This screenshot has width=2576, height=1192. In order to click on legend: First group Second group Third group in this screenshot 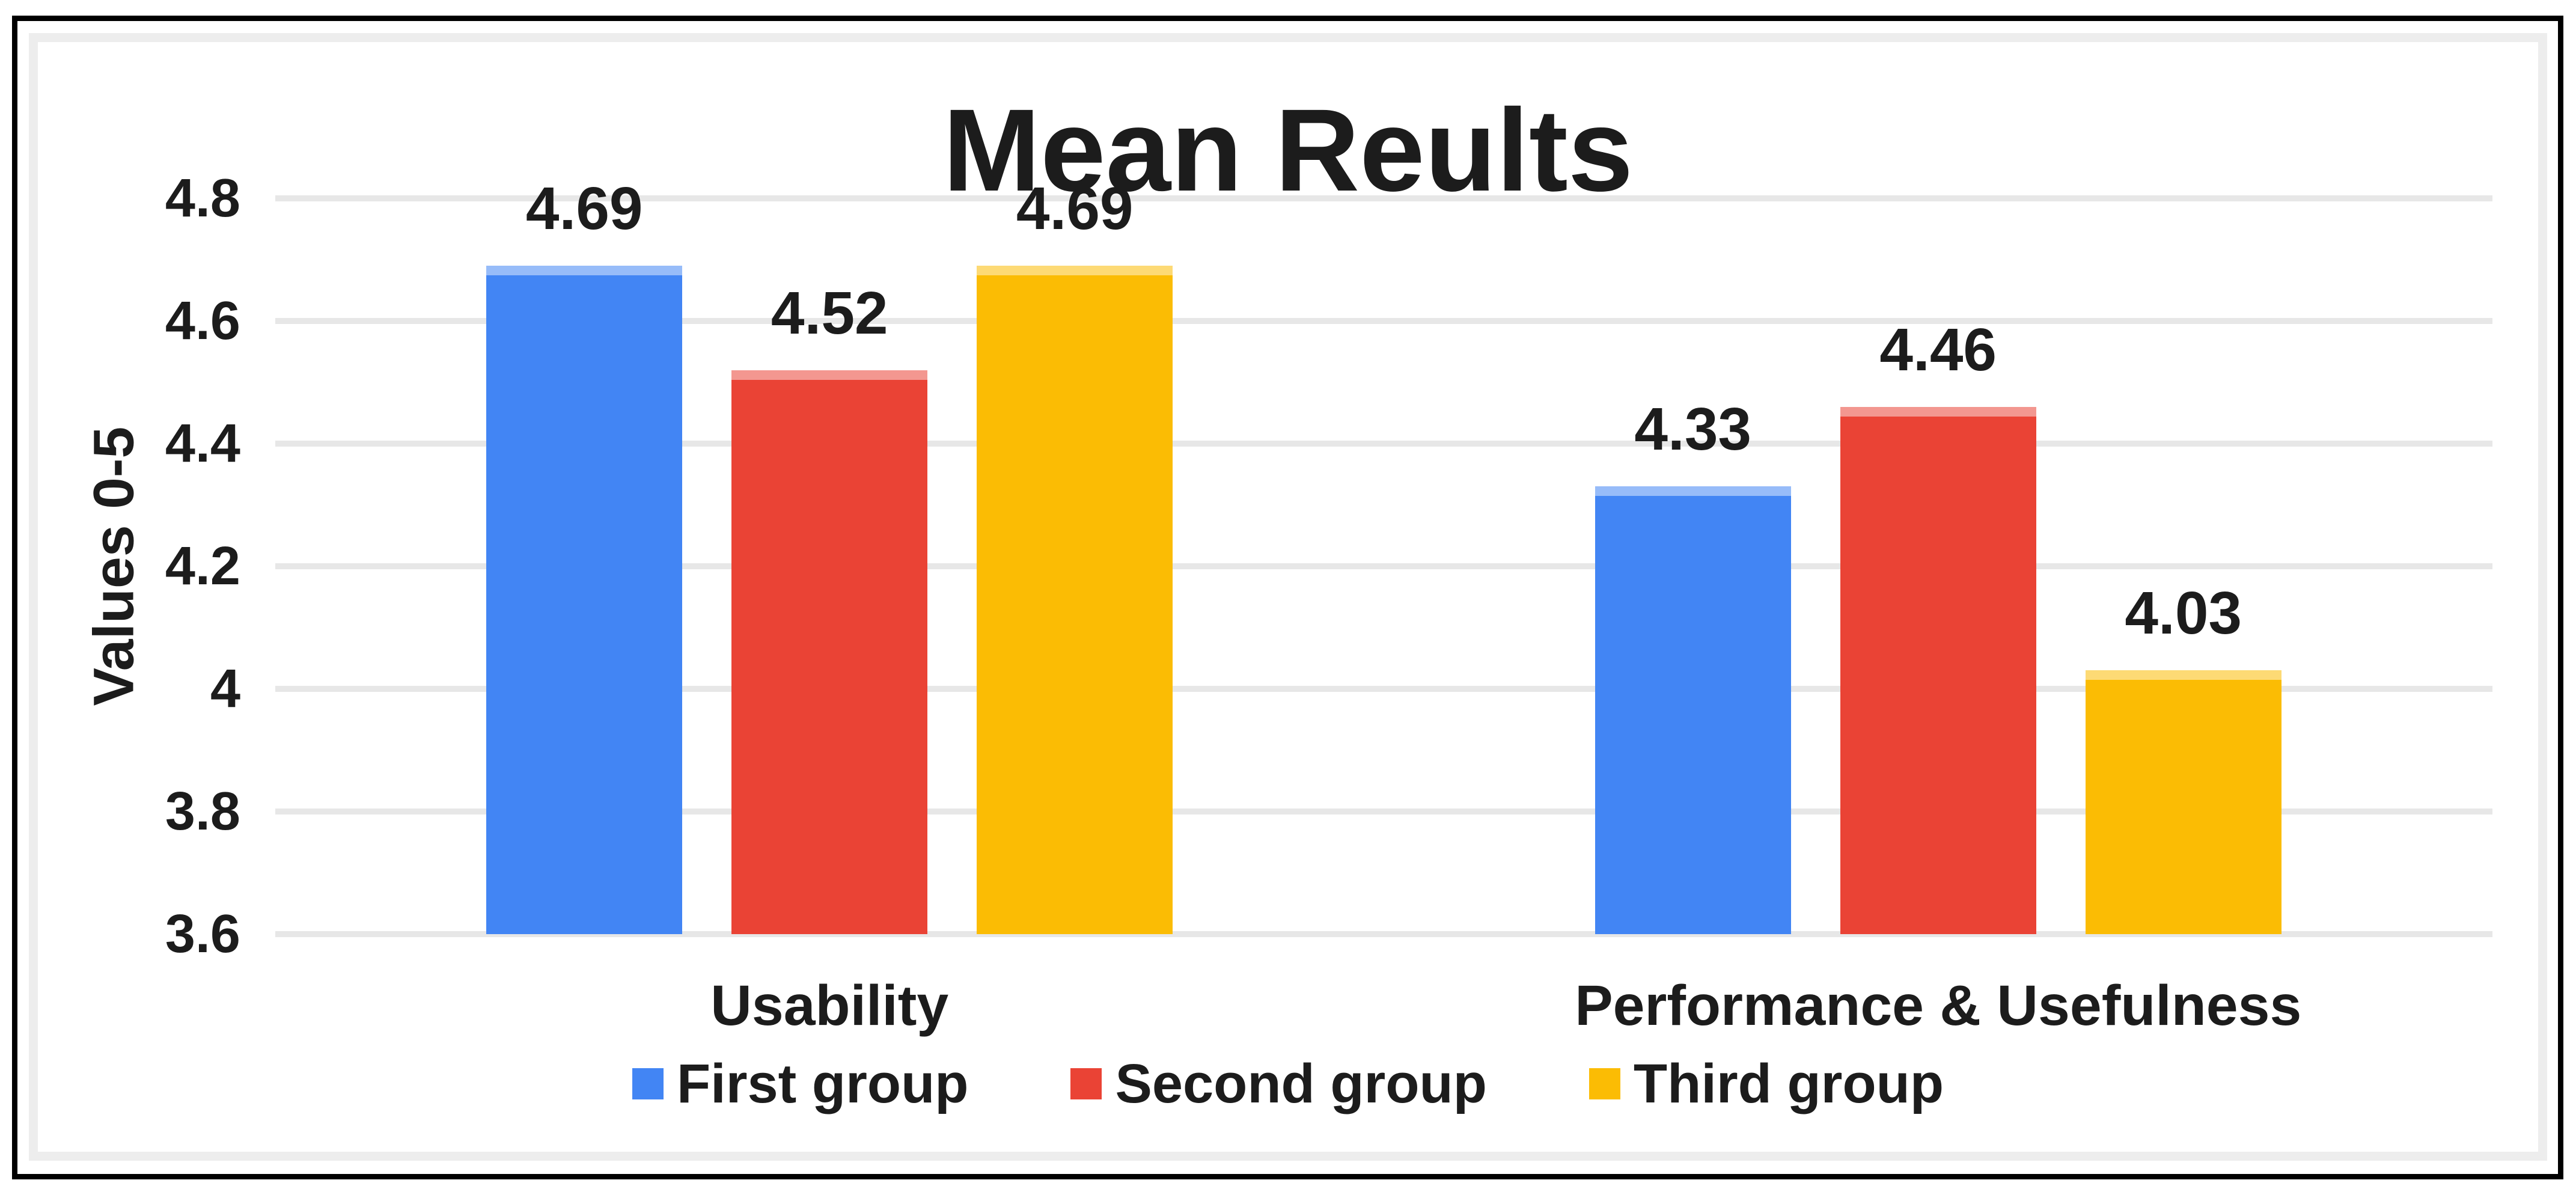, I will do `click(1288, 1084)`.